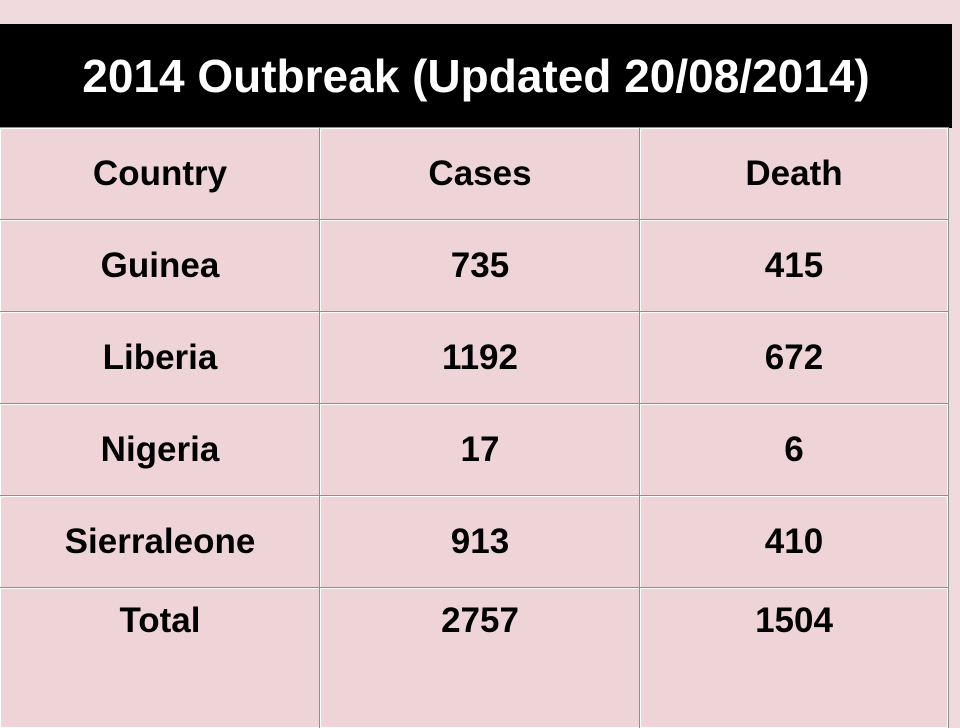  What do you see at coordinates (160, 174) in the screenshot?
I see `header-cell: Country` at bounding box center [160, 174].